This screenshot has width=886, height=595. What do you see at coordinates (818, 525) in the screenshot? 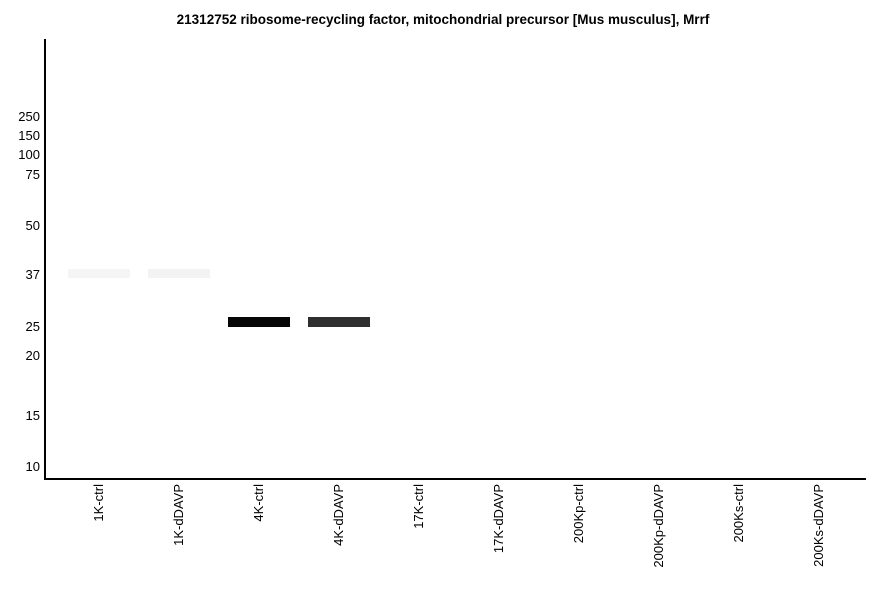
I see `lane-label-text: 200Ks-dDAVP` at bounding box center [818, 525].